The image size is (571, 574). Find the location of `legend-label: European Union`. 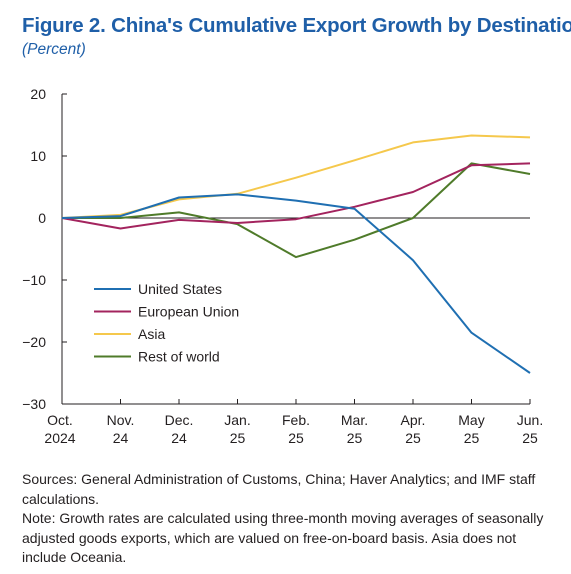

legend-label: European Union is located at coordinates (188, 312).